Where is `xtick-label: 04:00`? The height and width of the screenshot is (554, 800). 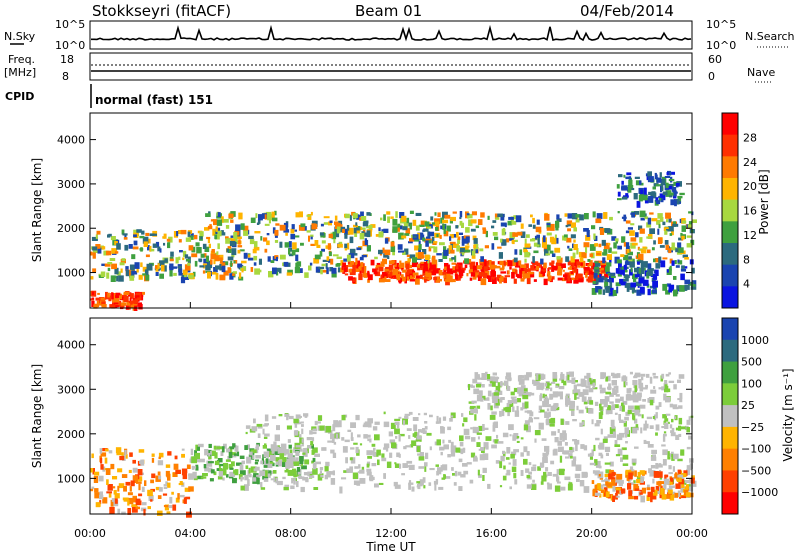
xtick-label: 04:00 is located at coordinates (190, 533).